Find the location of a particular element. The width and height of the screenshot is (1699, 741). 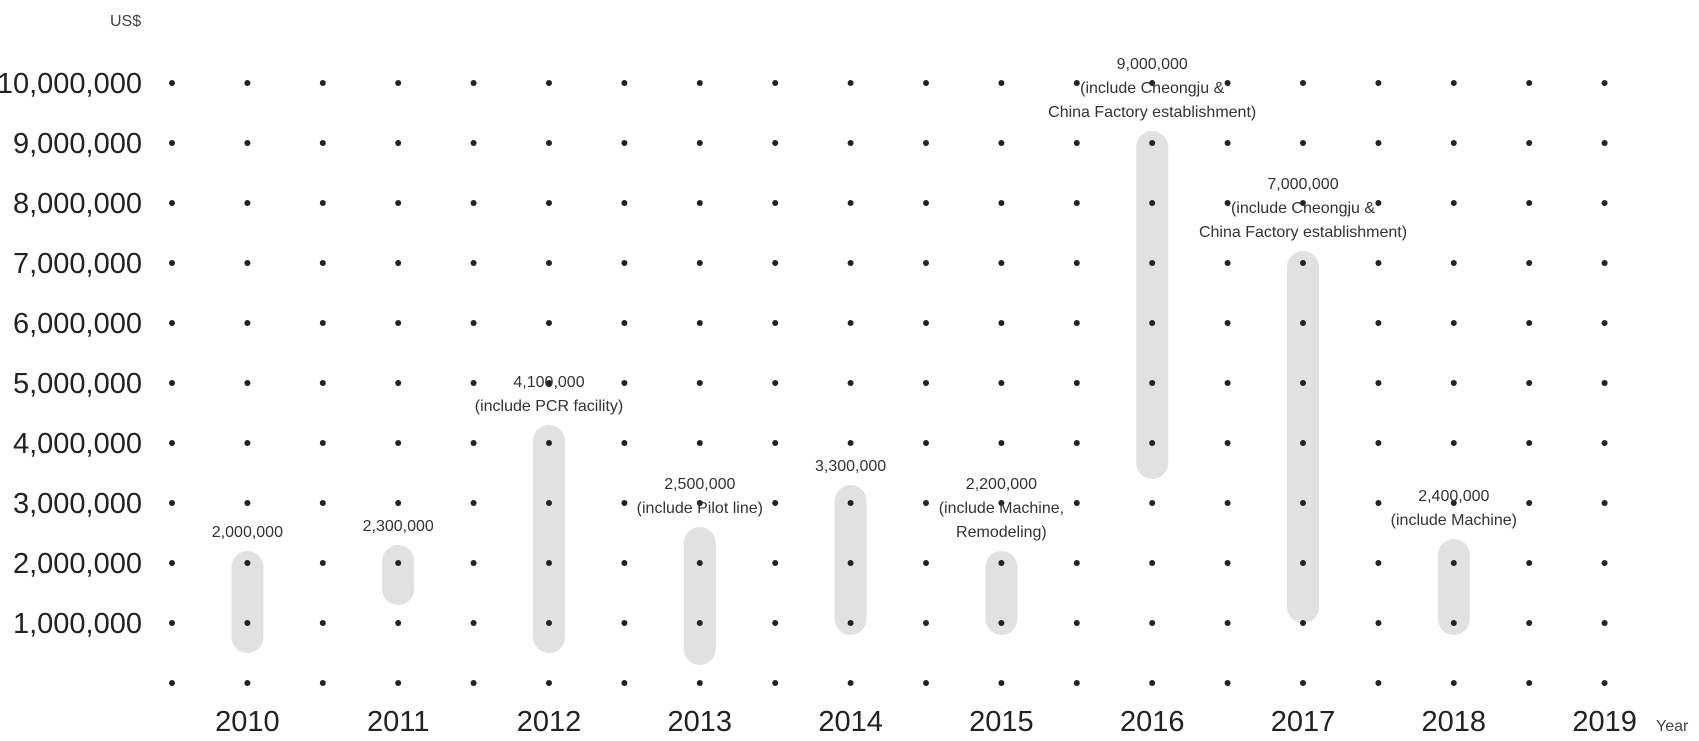

bar-2015 is located at coordinates (1001, 593).